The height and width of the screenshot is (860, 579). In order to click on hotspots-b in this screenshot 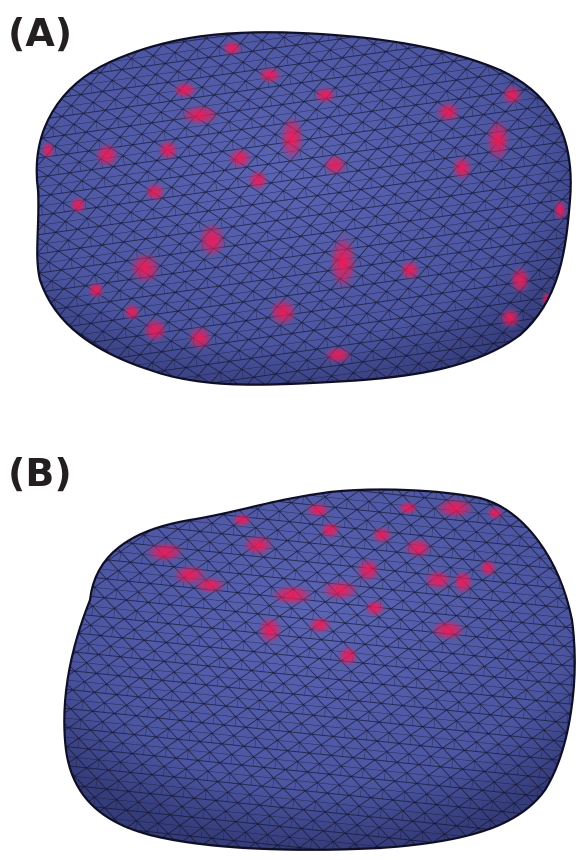, I will do `click(324, 582)`.